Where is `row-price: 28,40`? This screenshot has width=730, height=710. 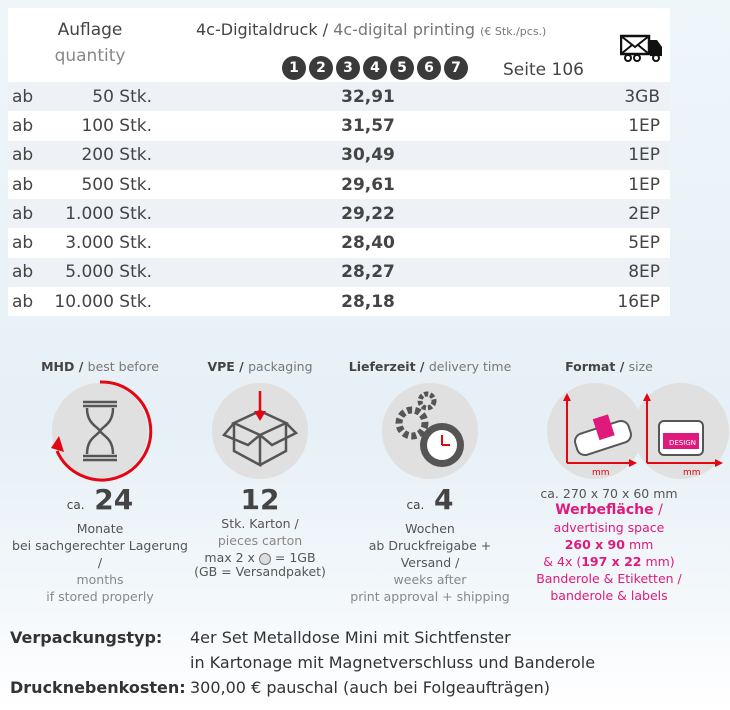
row-price: 28,40 is located at coordinates (368, 243).